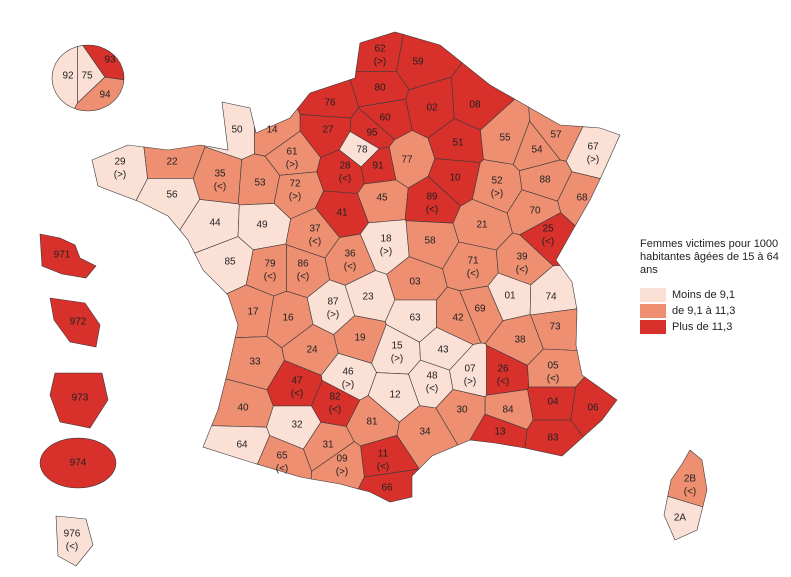 Image resolution: width=791 pixels, height=577 pixels. I want to click on department-code: 36, so click(350, 254).